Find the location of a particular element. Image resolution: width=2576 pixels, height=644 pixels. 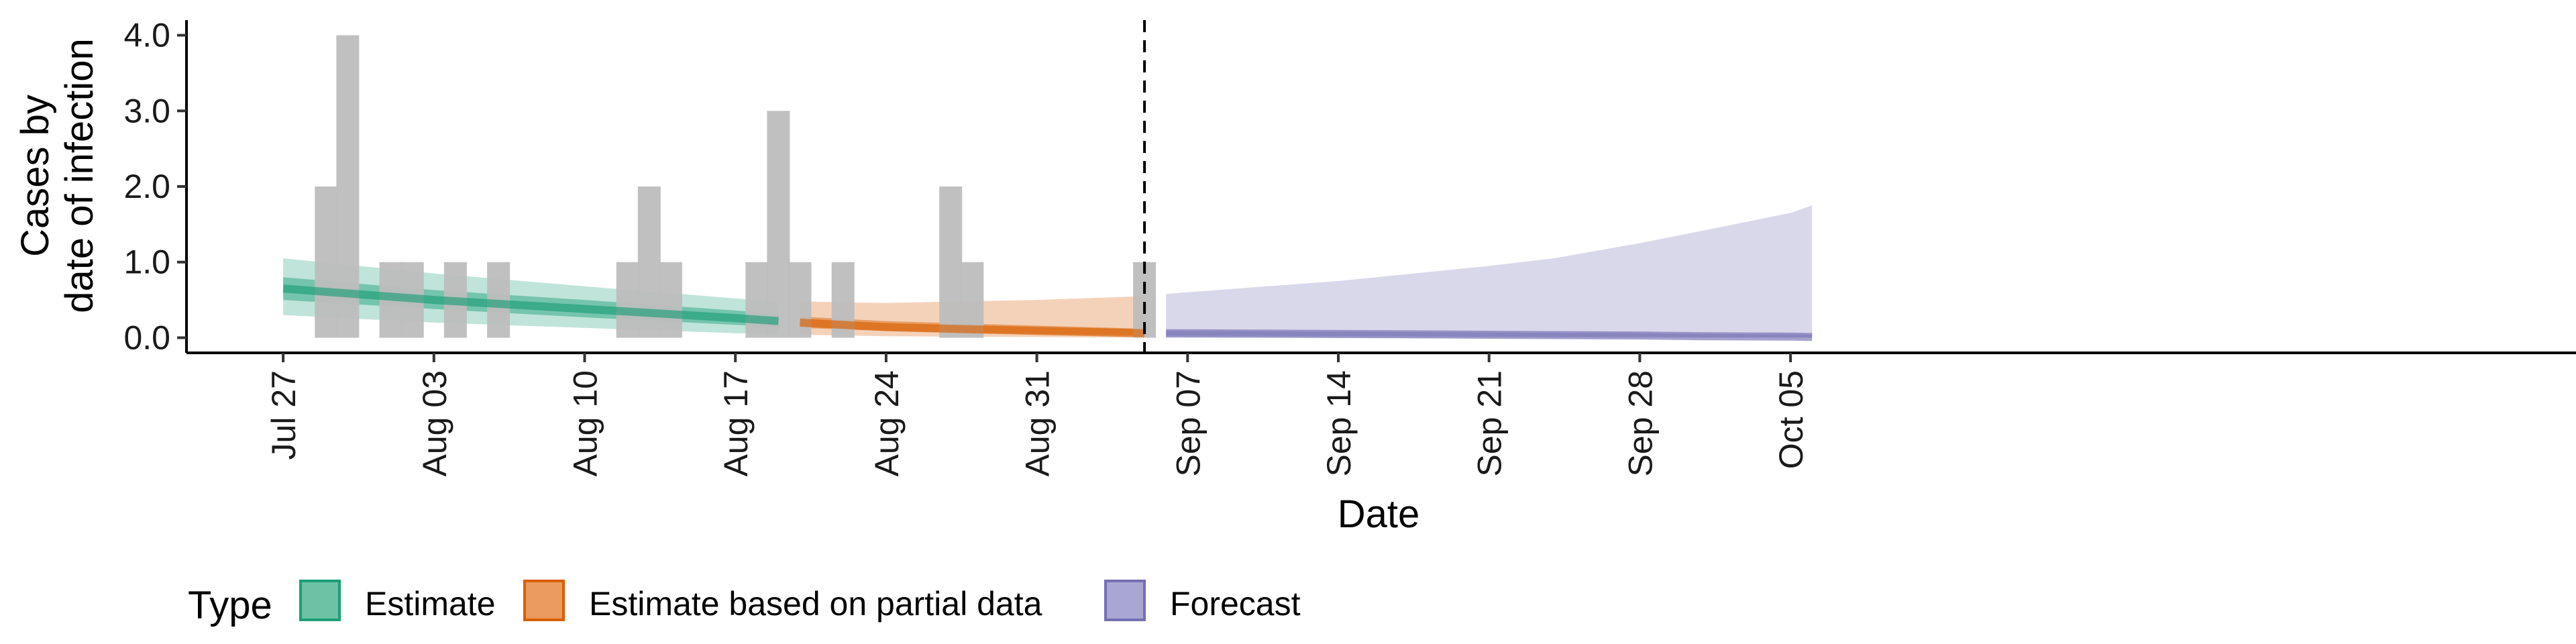

x-tick-label: Jul 27 is located at coordinates (284, 415).